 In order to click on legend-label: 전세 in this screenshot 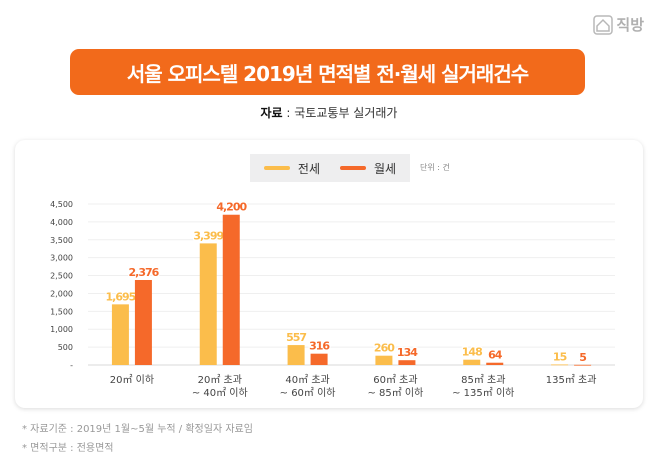, I will do `click(308, 168)`.